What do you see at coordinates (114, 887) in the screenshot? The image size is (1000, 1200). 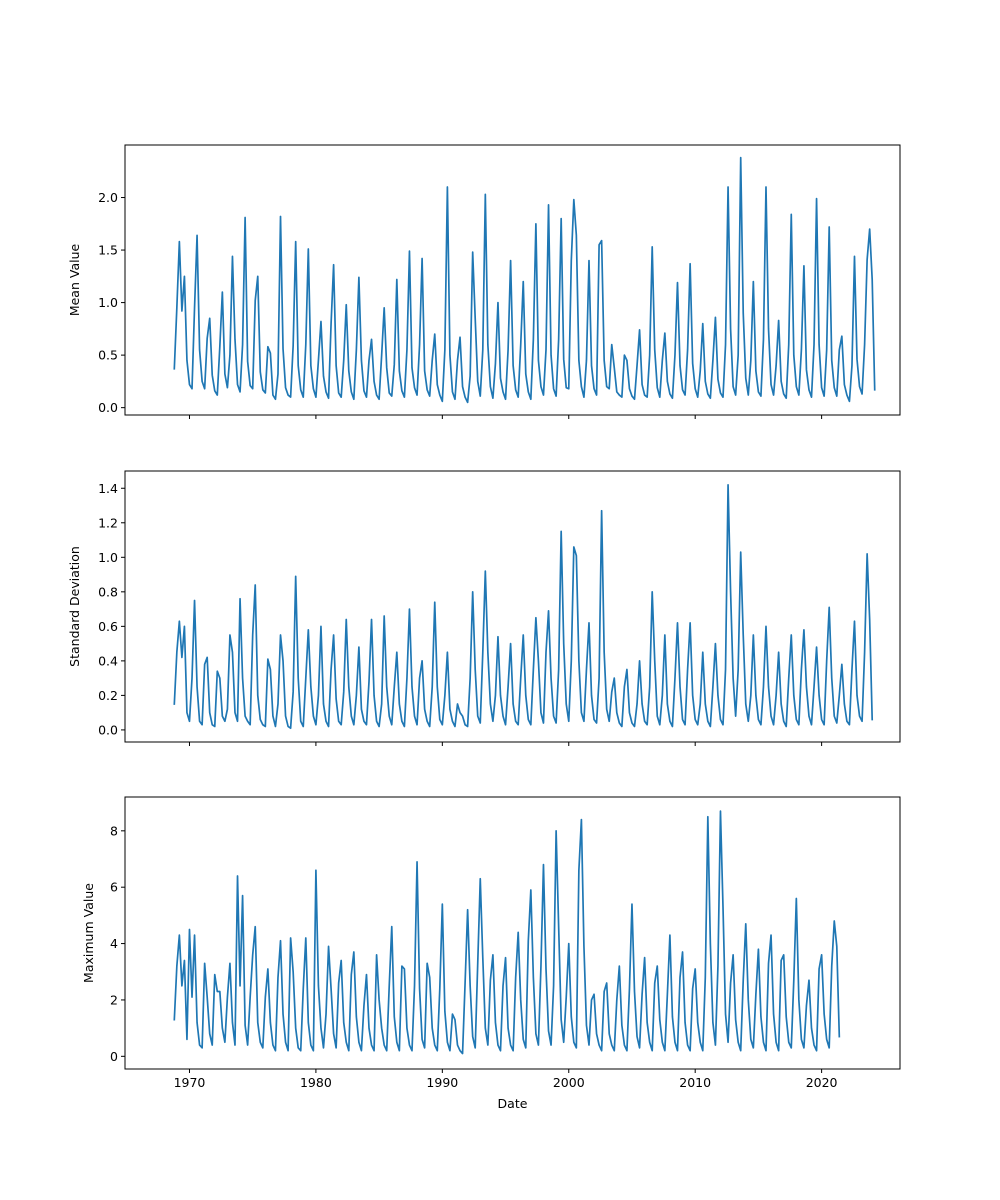 I see `y-tick-label-max: 6` at bounding box center [114, 887].